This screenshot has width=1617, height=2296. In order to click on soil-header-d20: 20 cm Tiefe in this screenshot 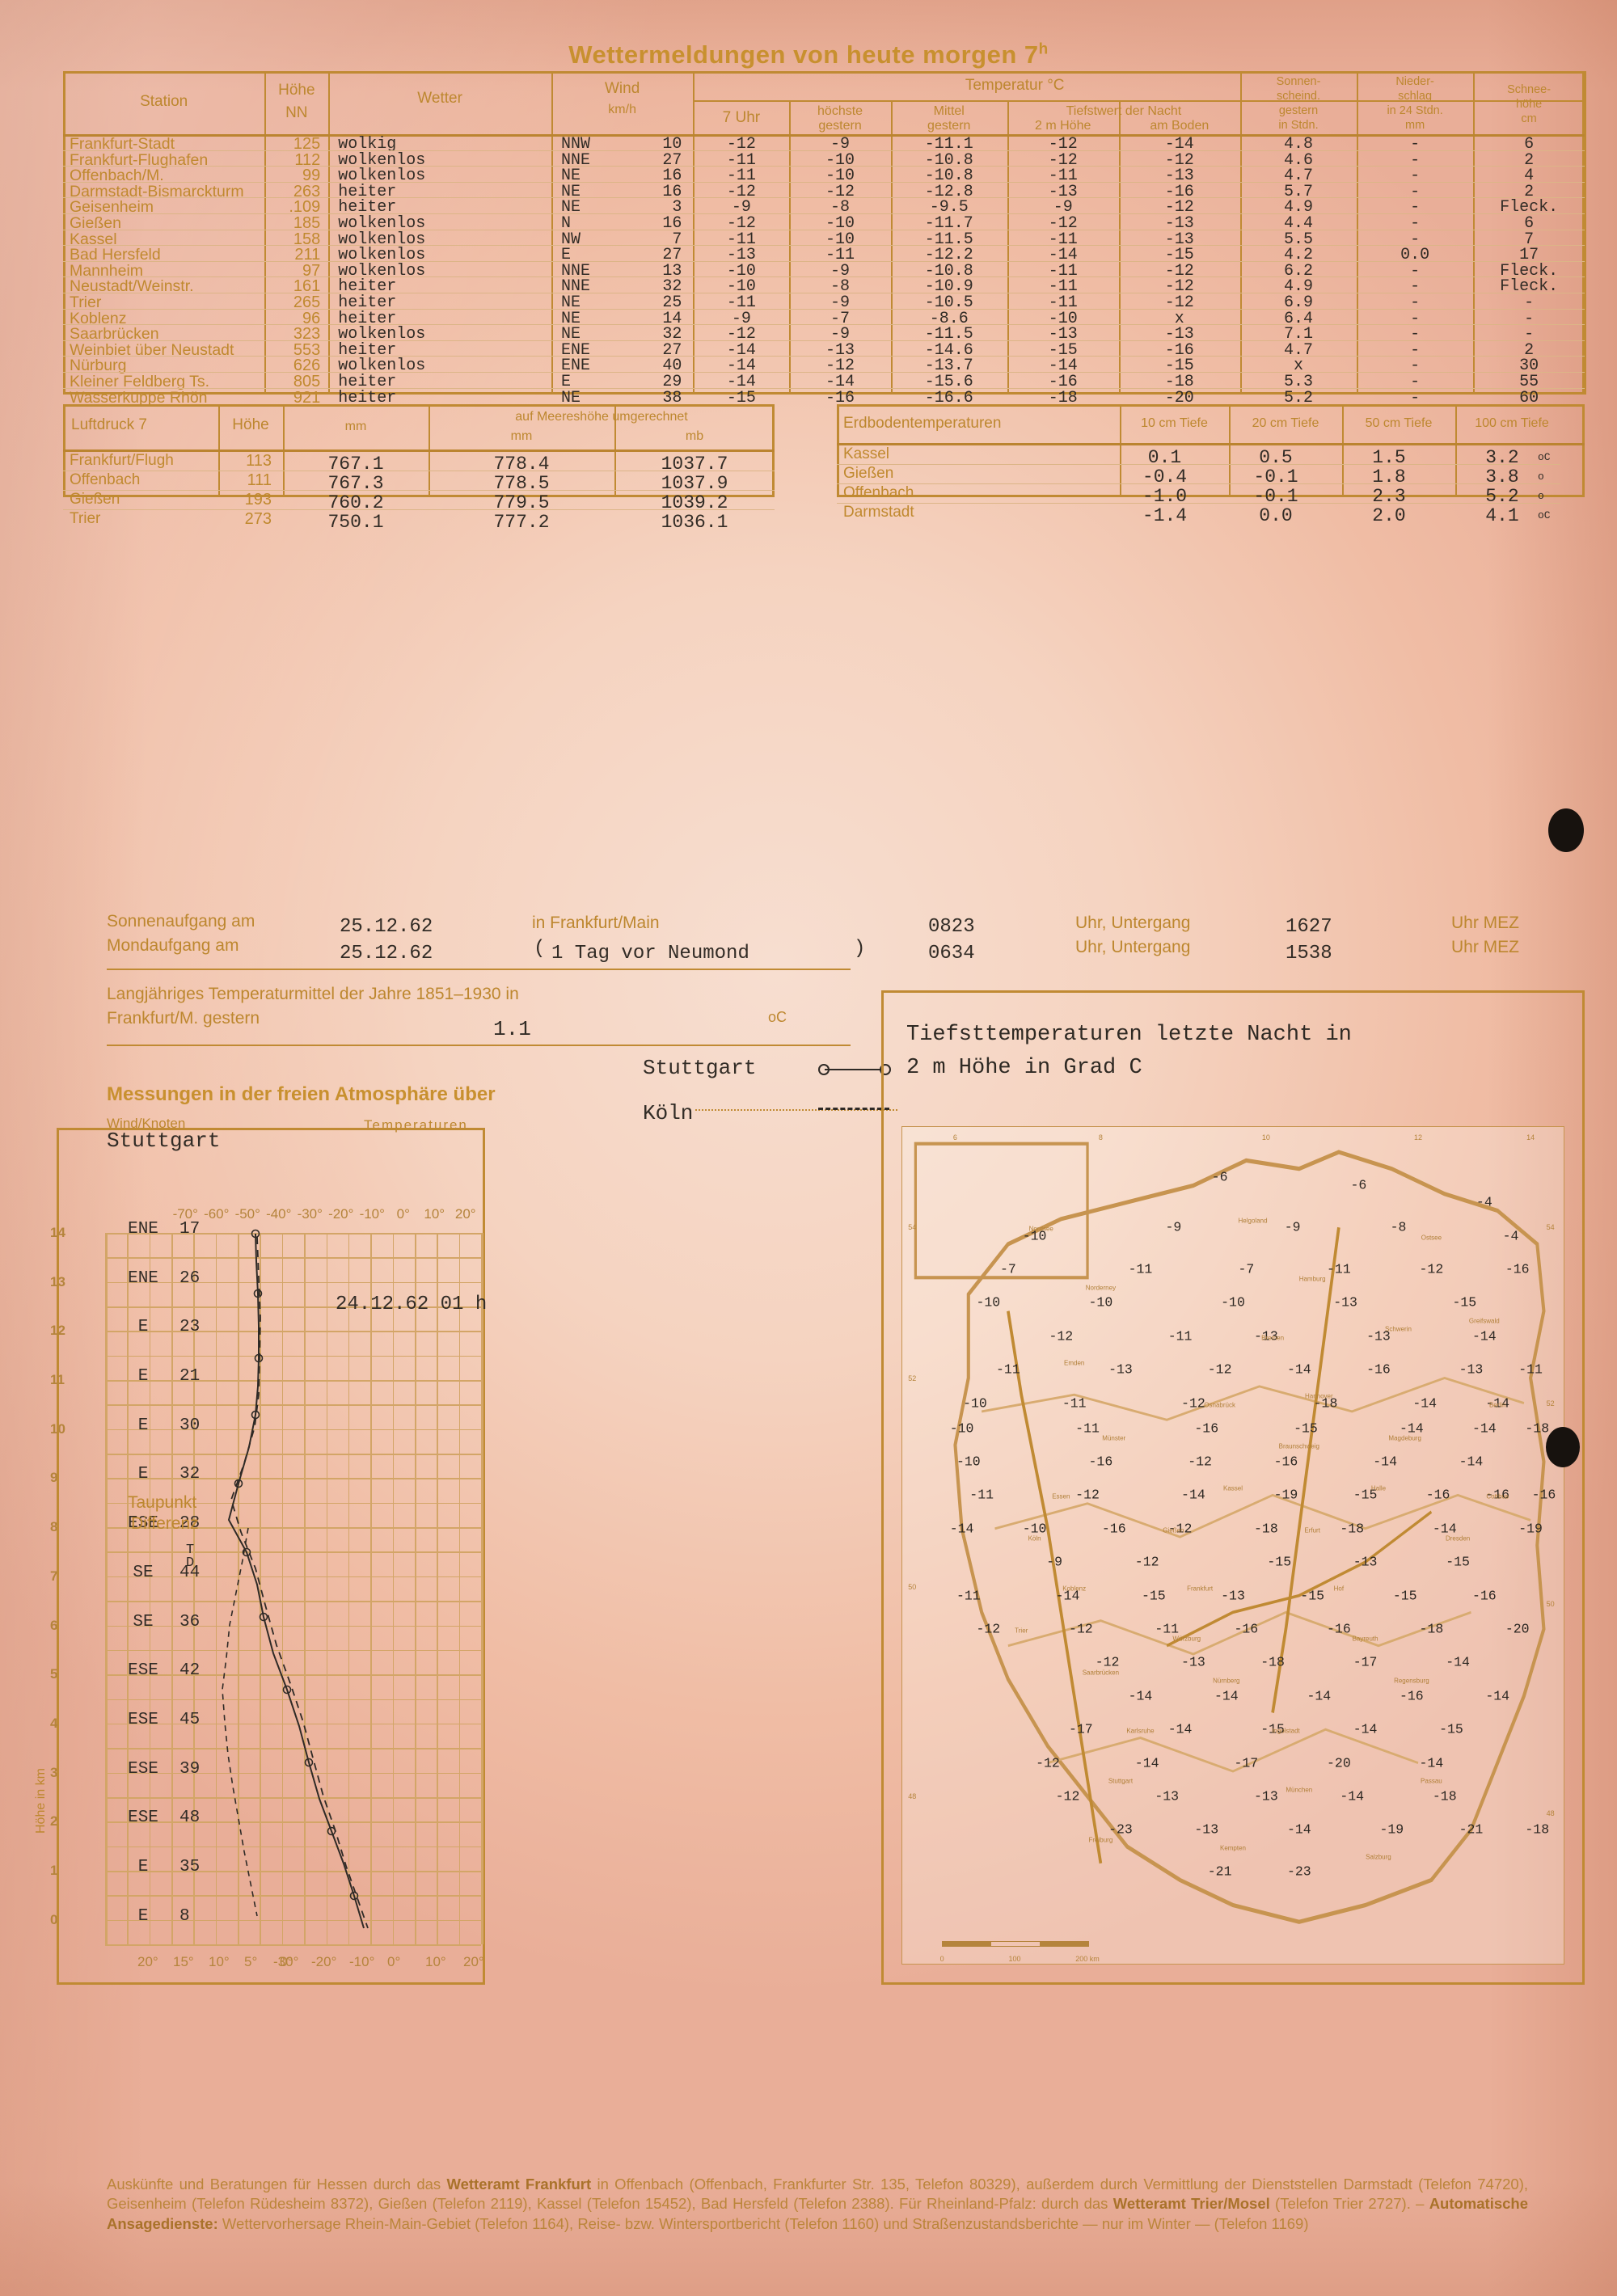, I will do `click(1285, 423)`.